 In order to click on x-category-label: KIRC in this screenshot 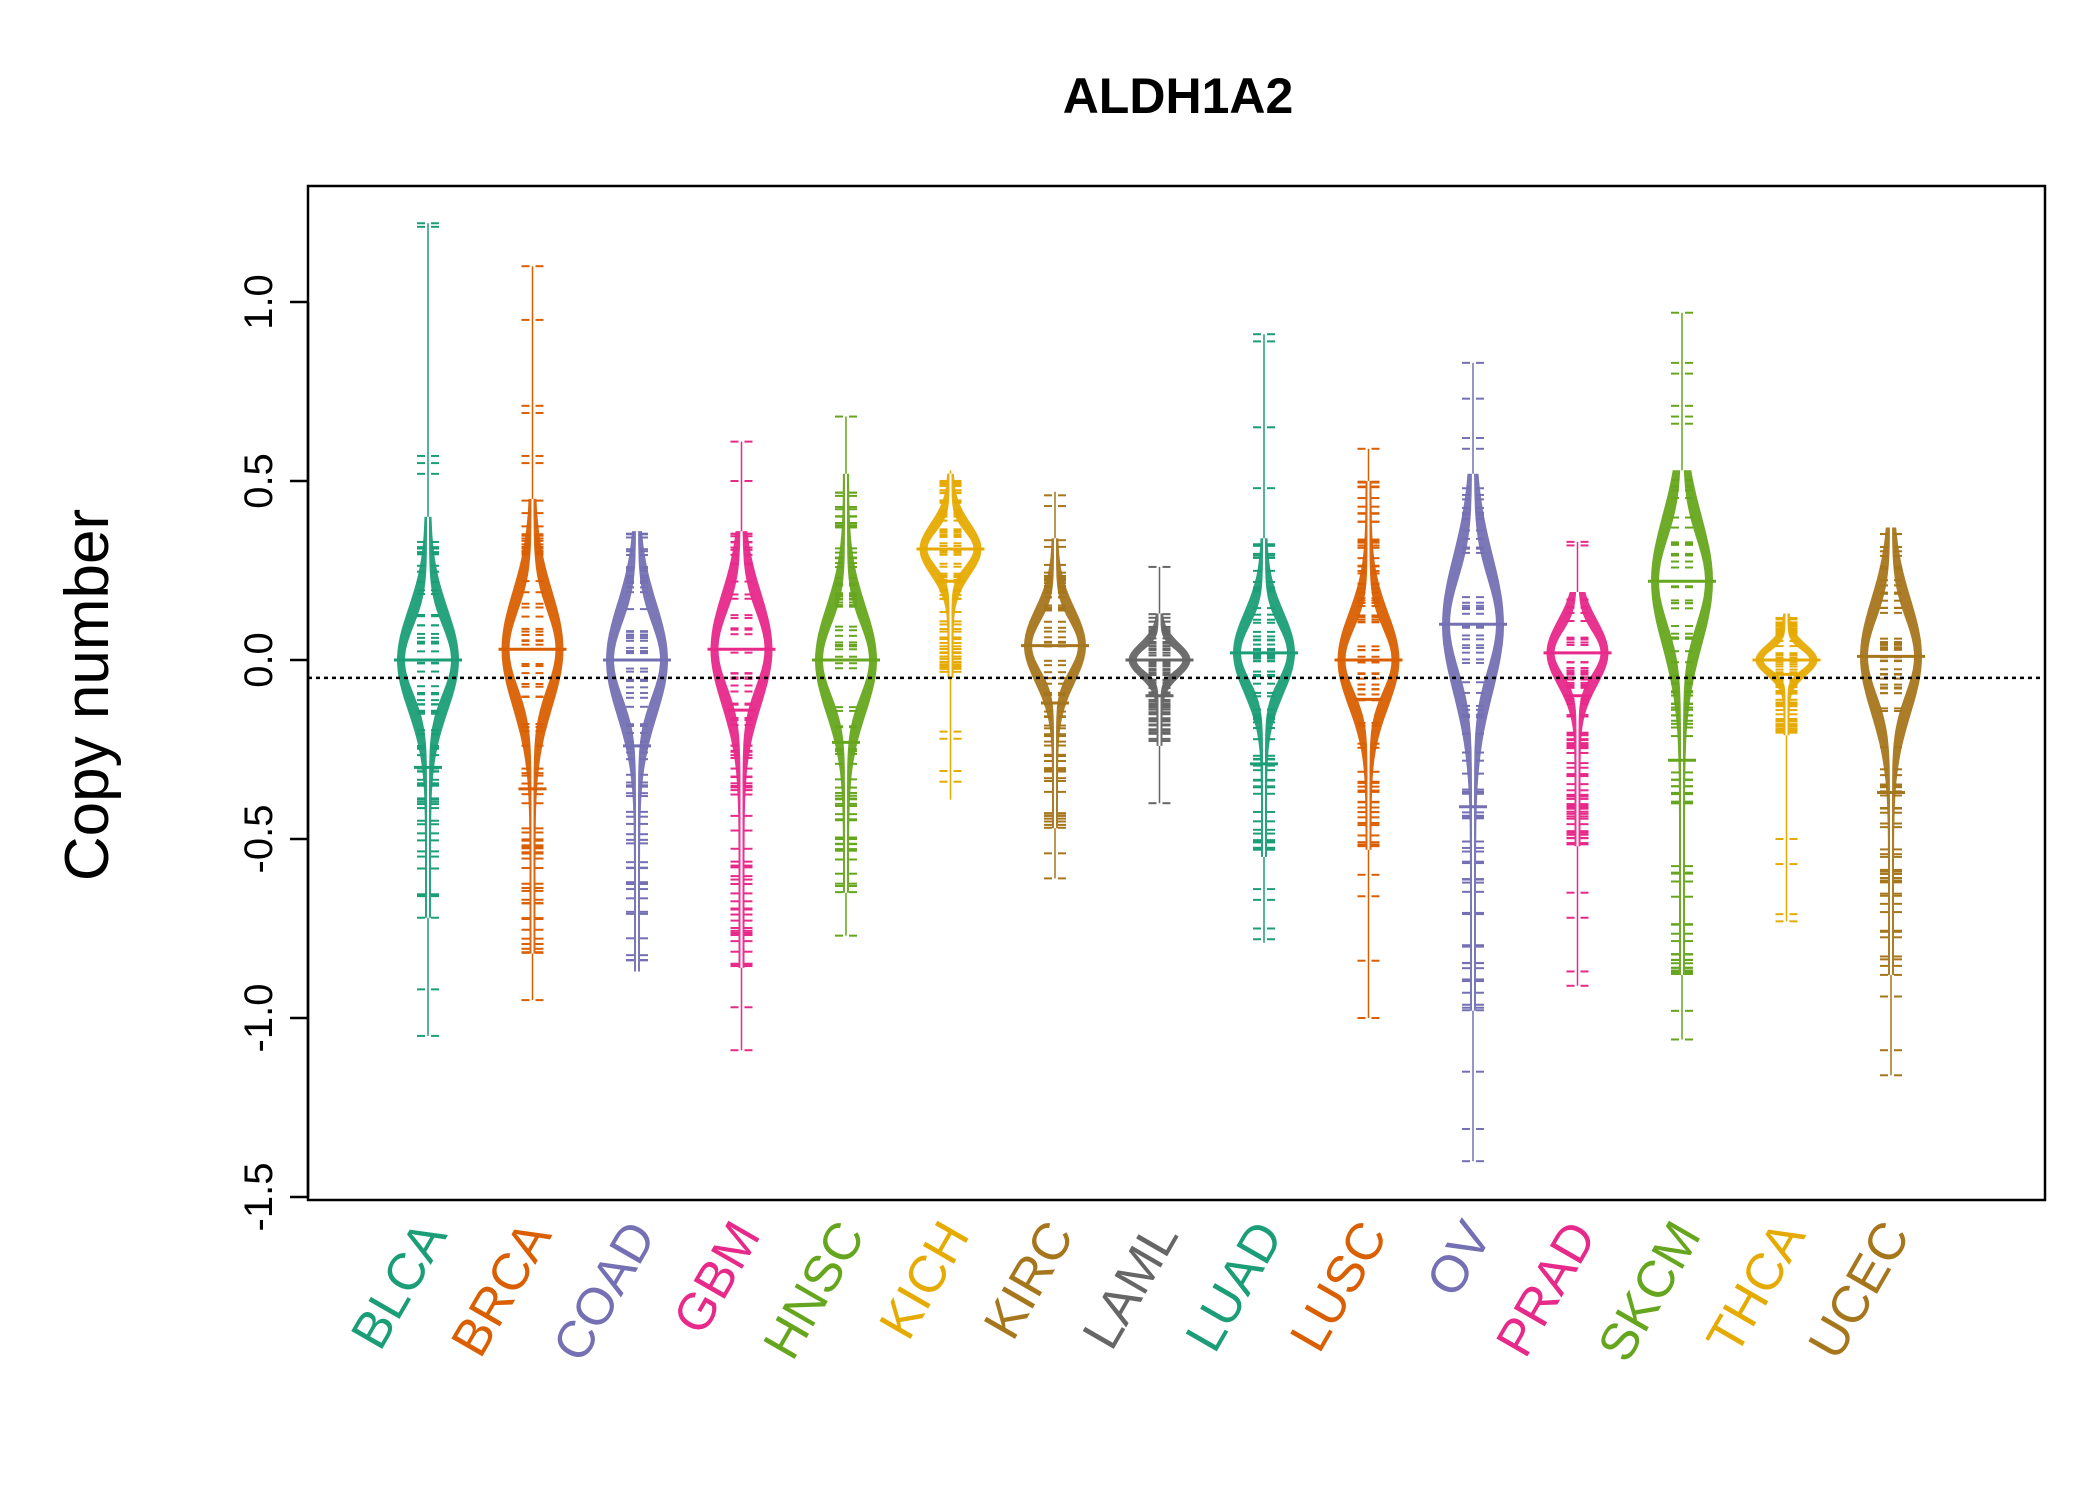, I will do `click(1029, 1280)`.